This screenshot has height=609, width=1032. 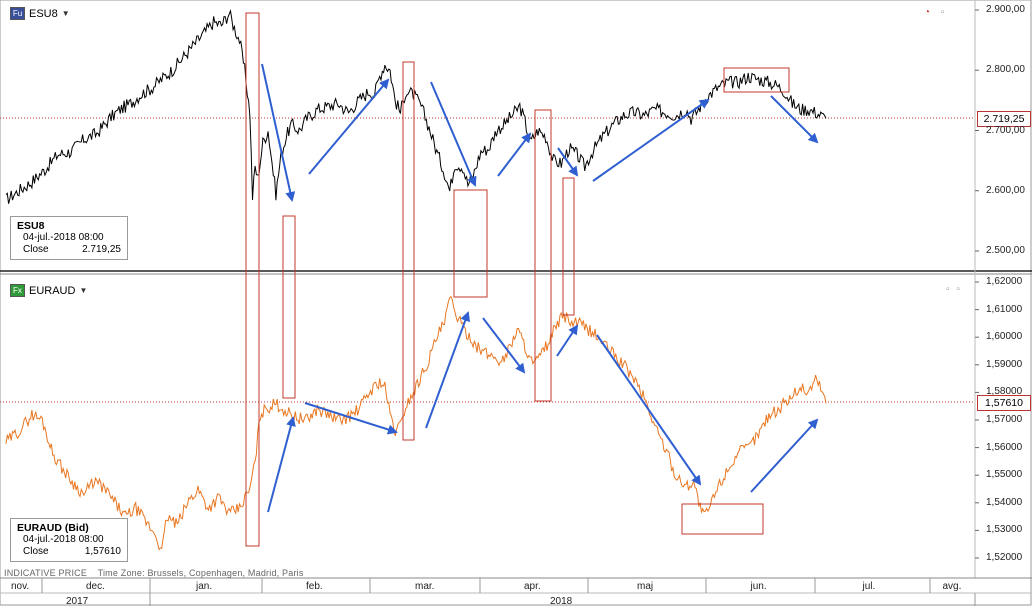 I want to click on x-tick-label: feb., so click(x=314, y=586).